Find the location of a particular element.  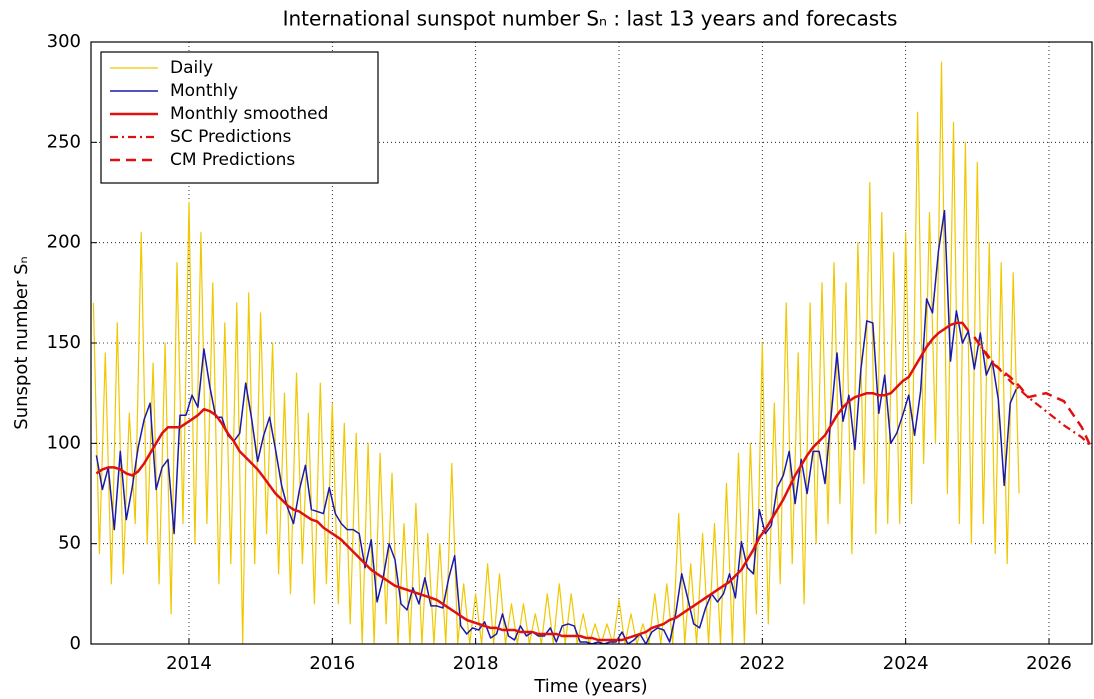

y-tick-label: 50 is located at coordinates (69, 543).